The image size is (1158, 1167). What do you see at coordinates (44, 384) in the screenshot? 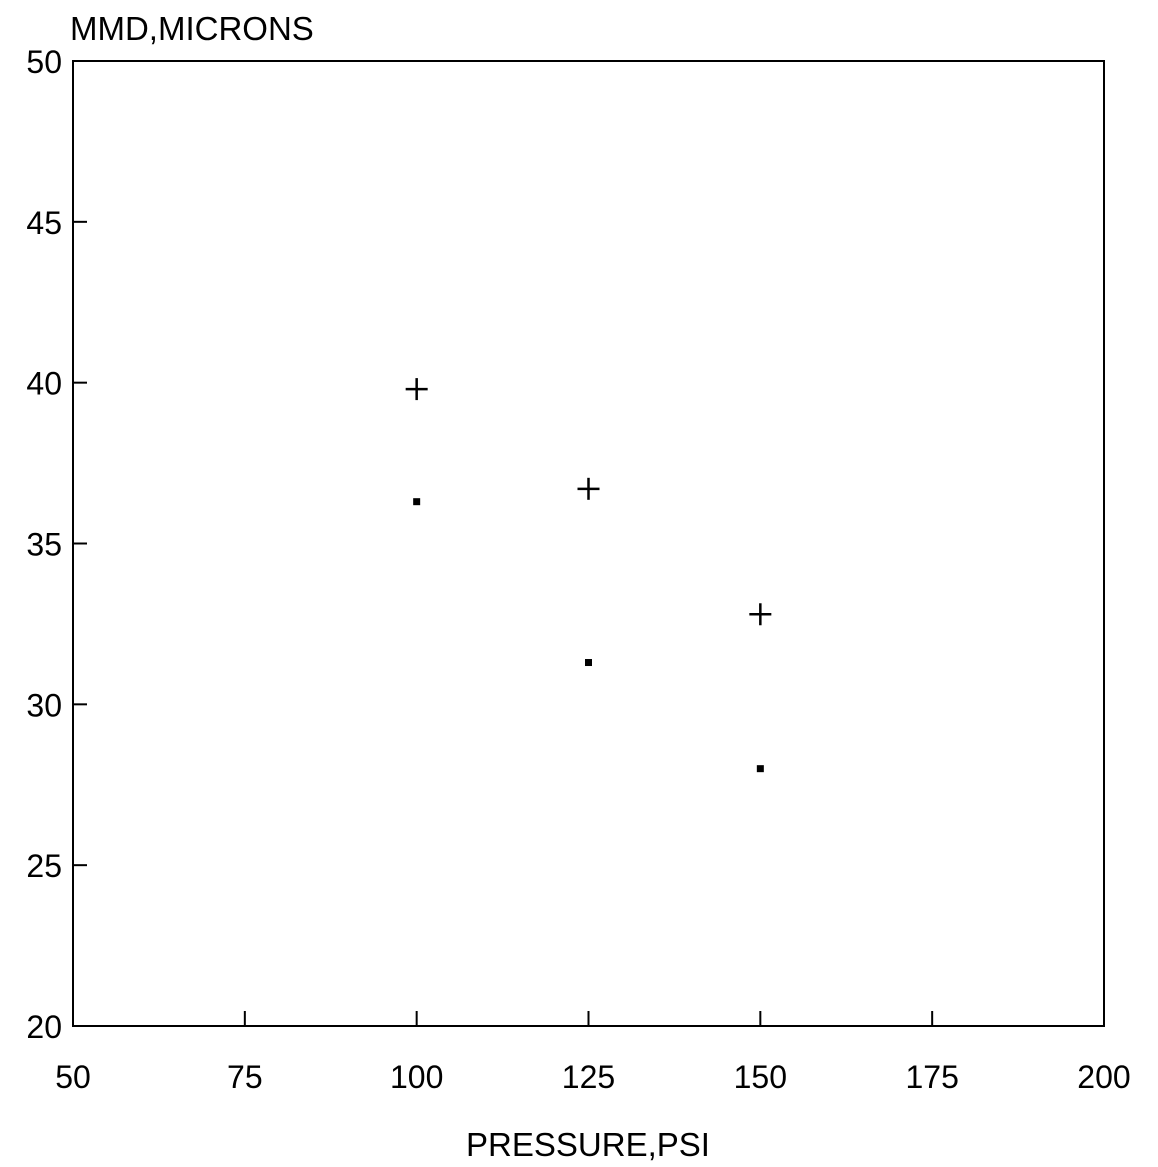
I see `y-tick-label: 40` at bounding box center [44, 384].